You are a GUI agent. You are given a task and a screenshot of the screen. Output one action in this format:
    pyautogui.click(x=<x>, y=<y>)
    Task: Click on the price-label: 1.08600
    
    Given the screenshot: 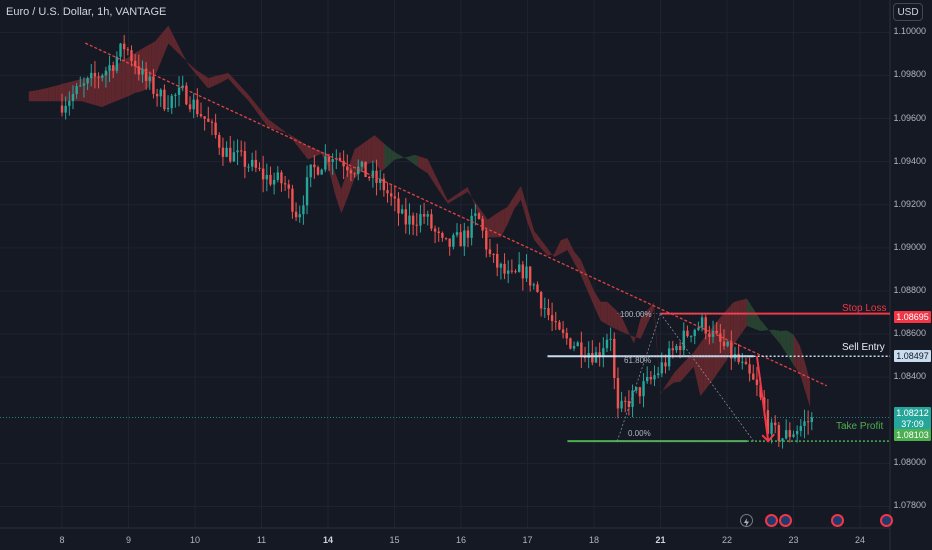 What is the action you would take?
    pyautogui.click(x=909, y=333)
    